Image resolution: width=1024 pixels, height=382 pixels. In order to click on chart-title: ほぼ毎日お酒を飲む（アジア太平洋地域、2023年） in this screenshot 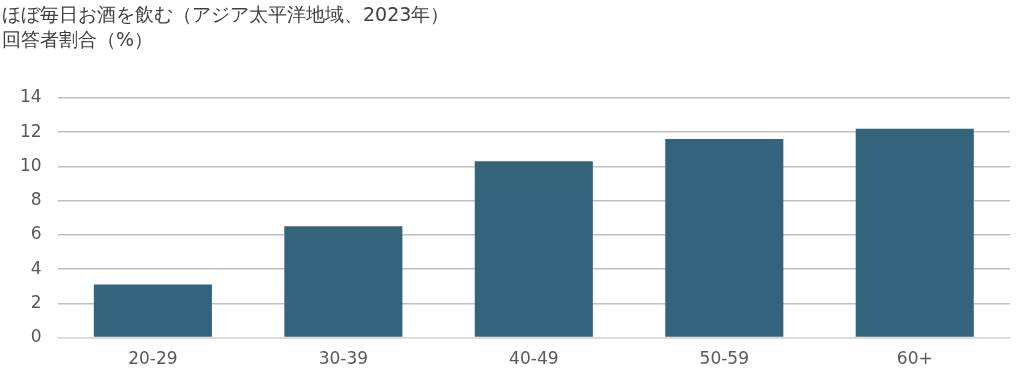, I will do `click(226, 14)`.